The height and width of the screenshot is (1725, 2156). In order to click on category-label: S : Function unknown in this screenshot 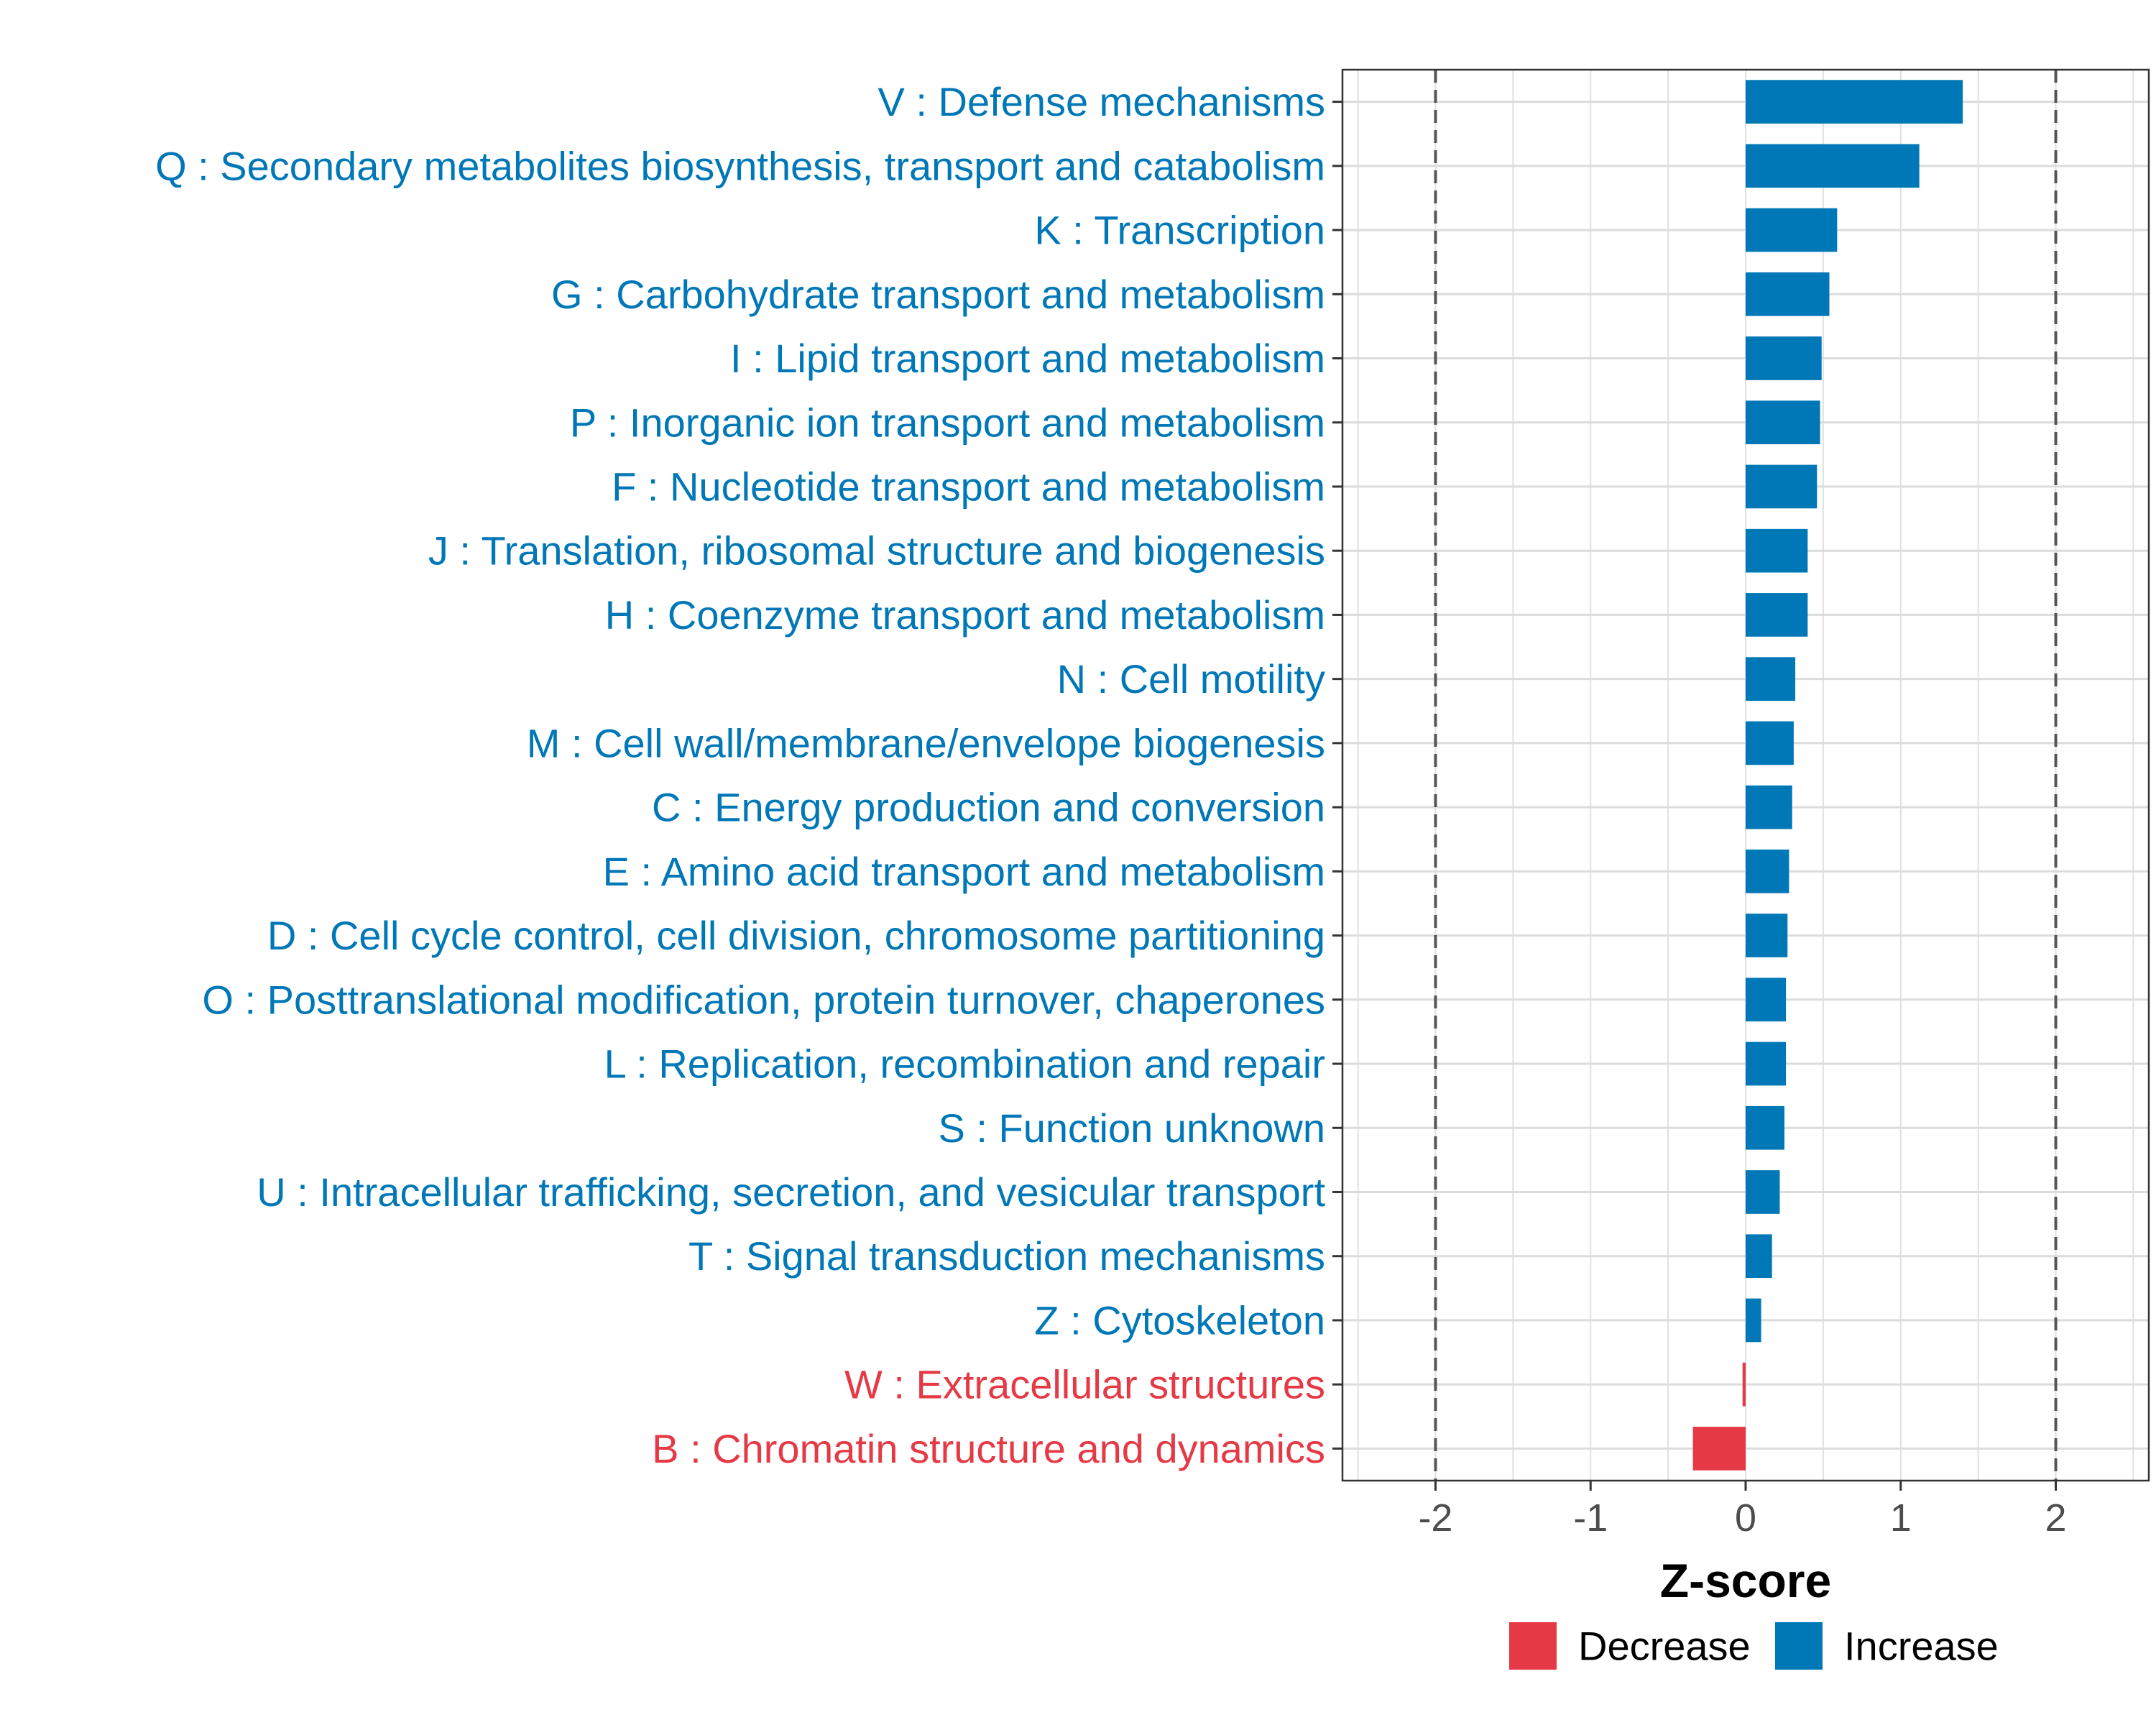, I will do `click(1131, 1128)`.